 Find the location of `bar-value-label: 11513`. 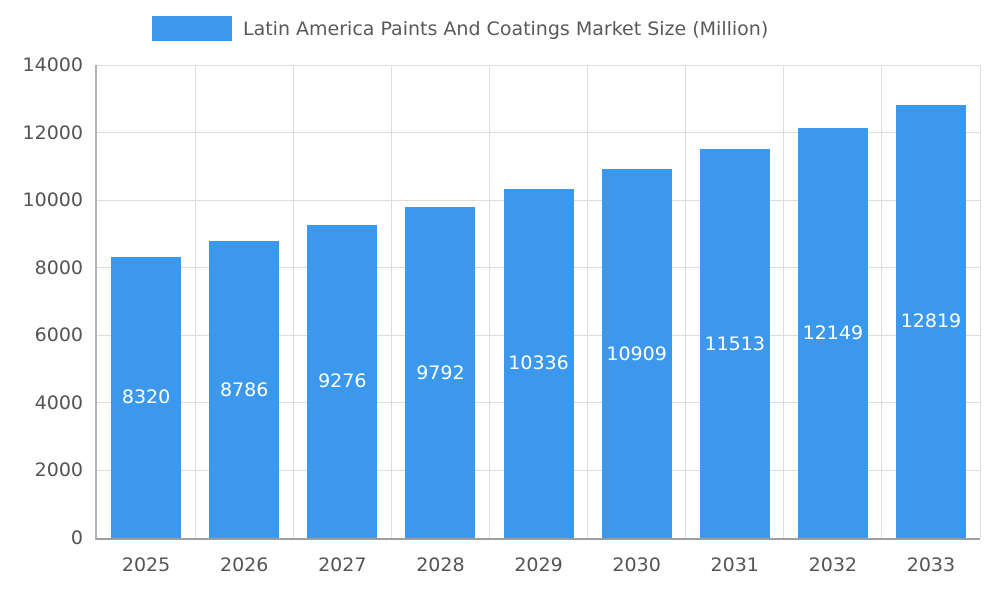

bar-value-label: 11513 is located at coordinates (734, 343).